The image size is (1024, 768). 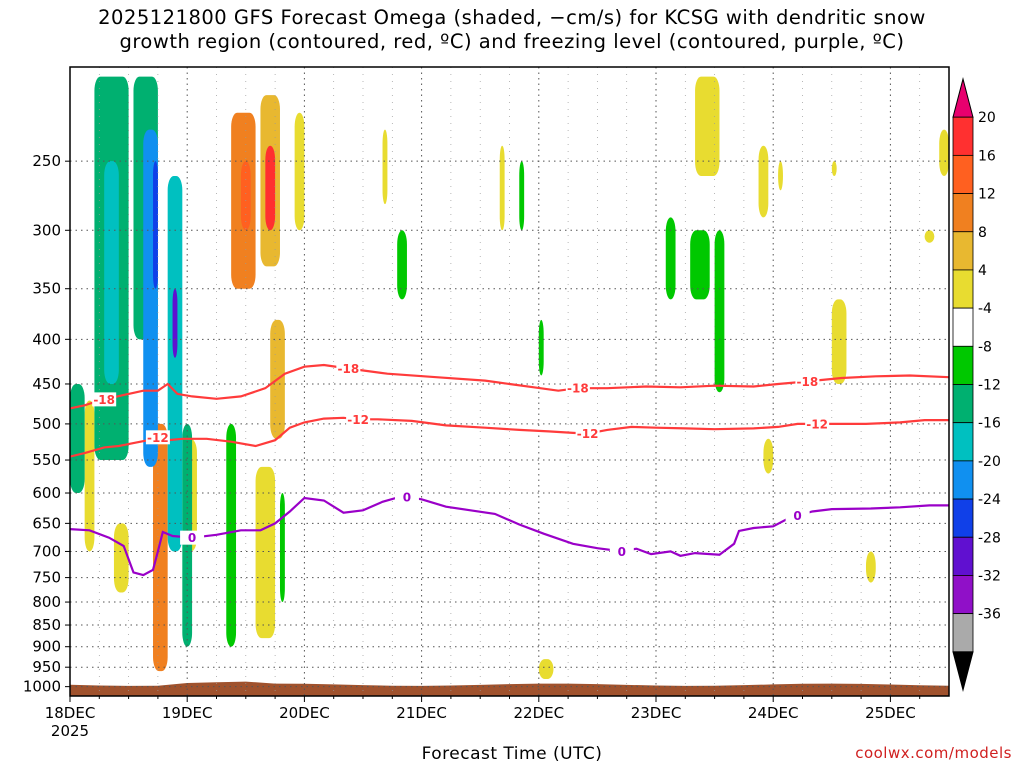 I want to click on y-tick-label-850: 850, so click(x=46, y=625).